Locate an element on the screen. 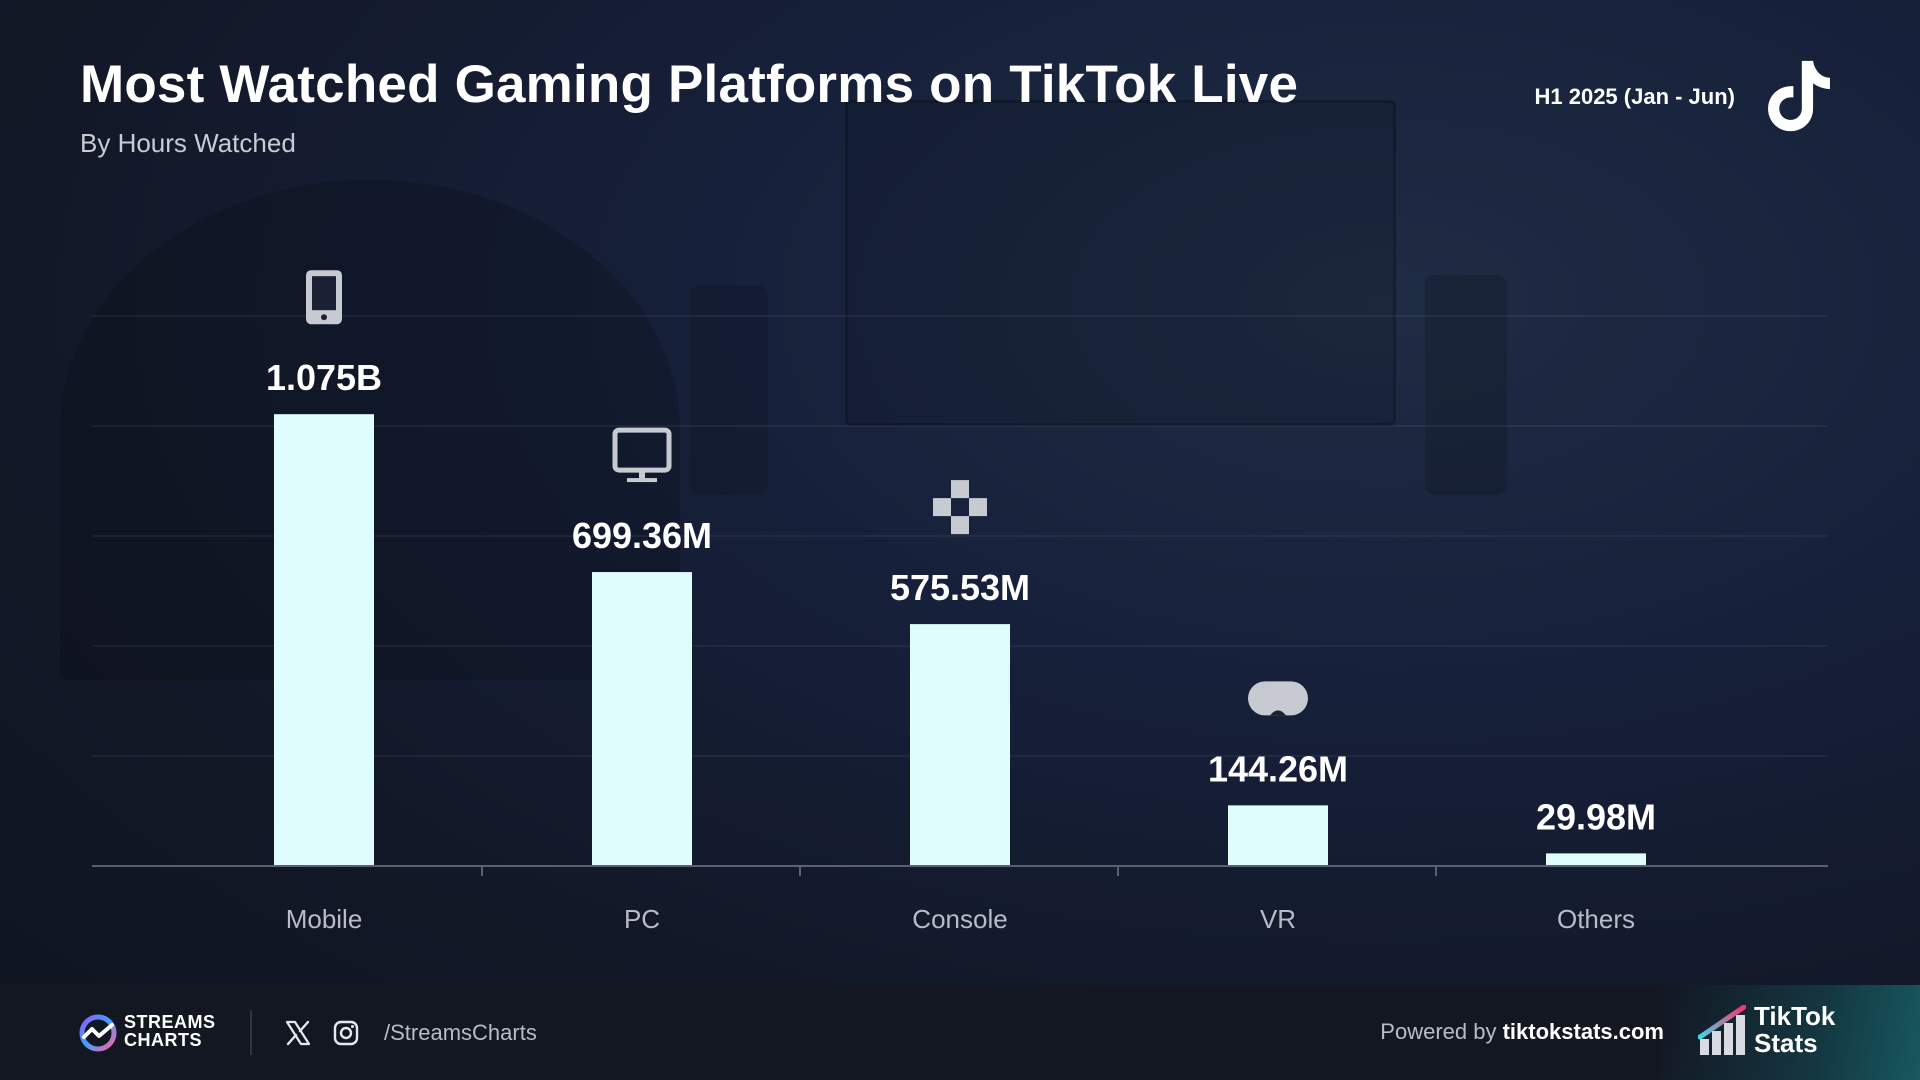 The height and width of the screenshot is (1080, 1920). brand-line-2: CHARTS is located at coordinates (163, 1040).